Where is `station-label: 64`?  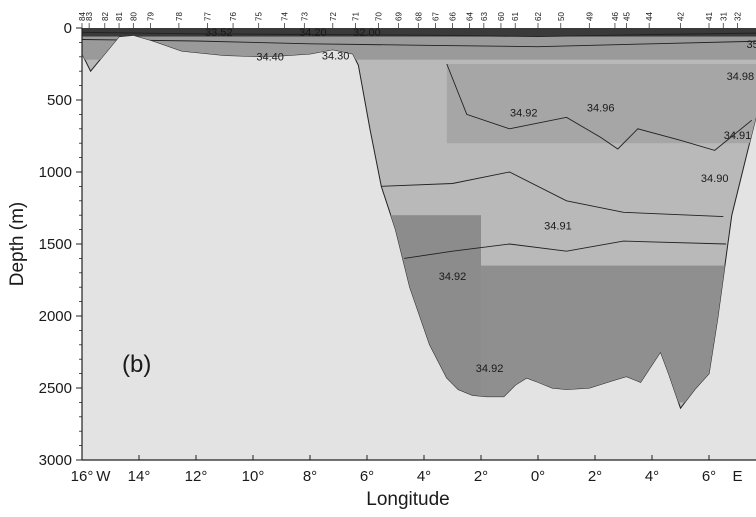 station-label: 64 is located at coordinates (470, 16).